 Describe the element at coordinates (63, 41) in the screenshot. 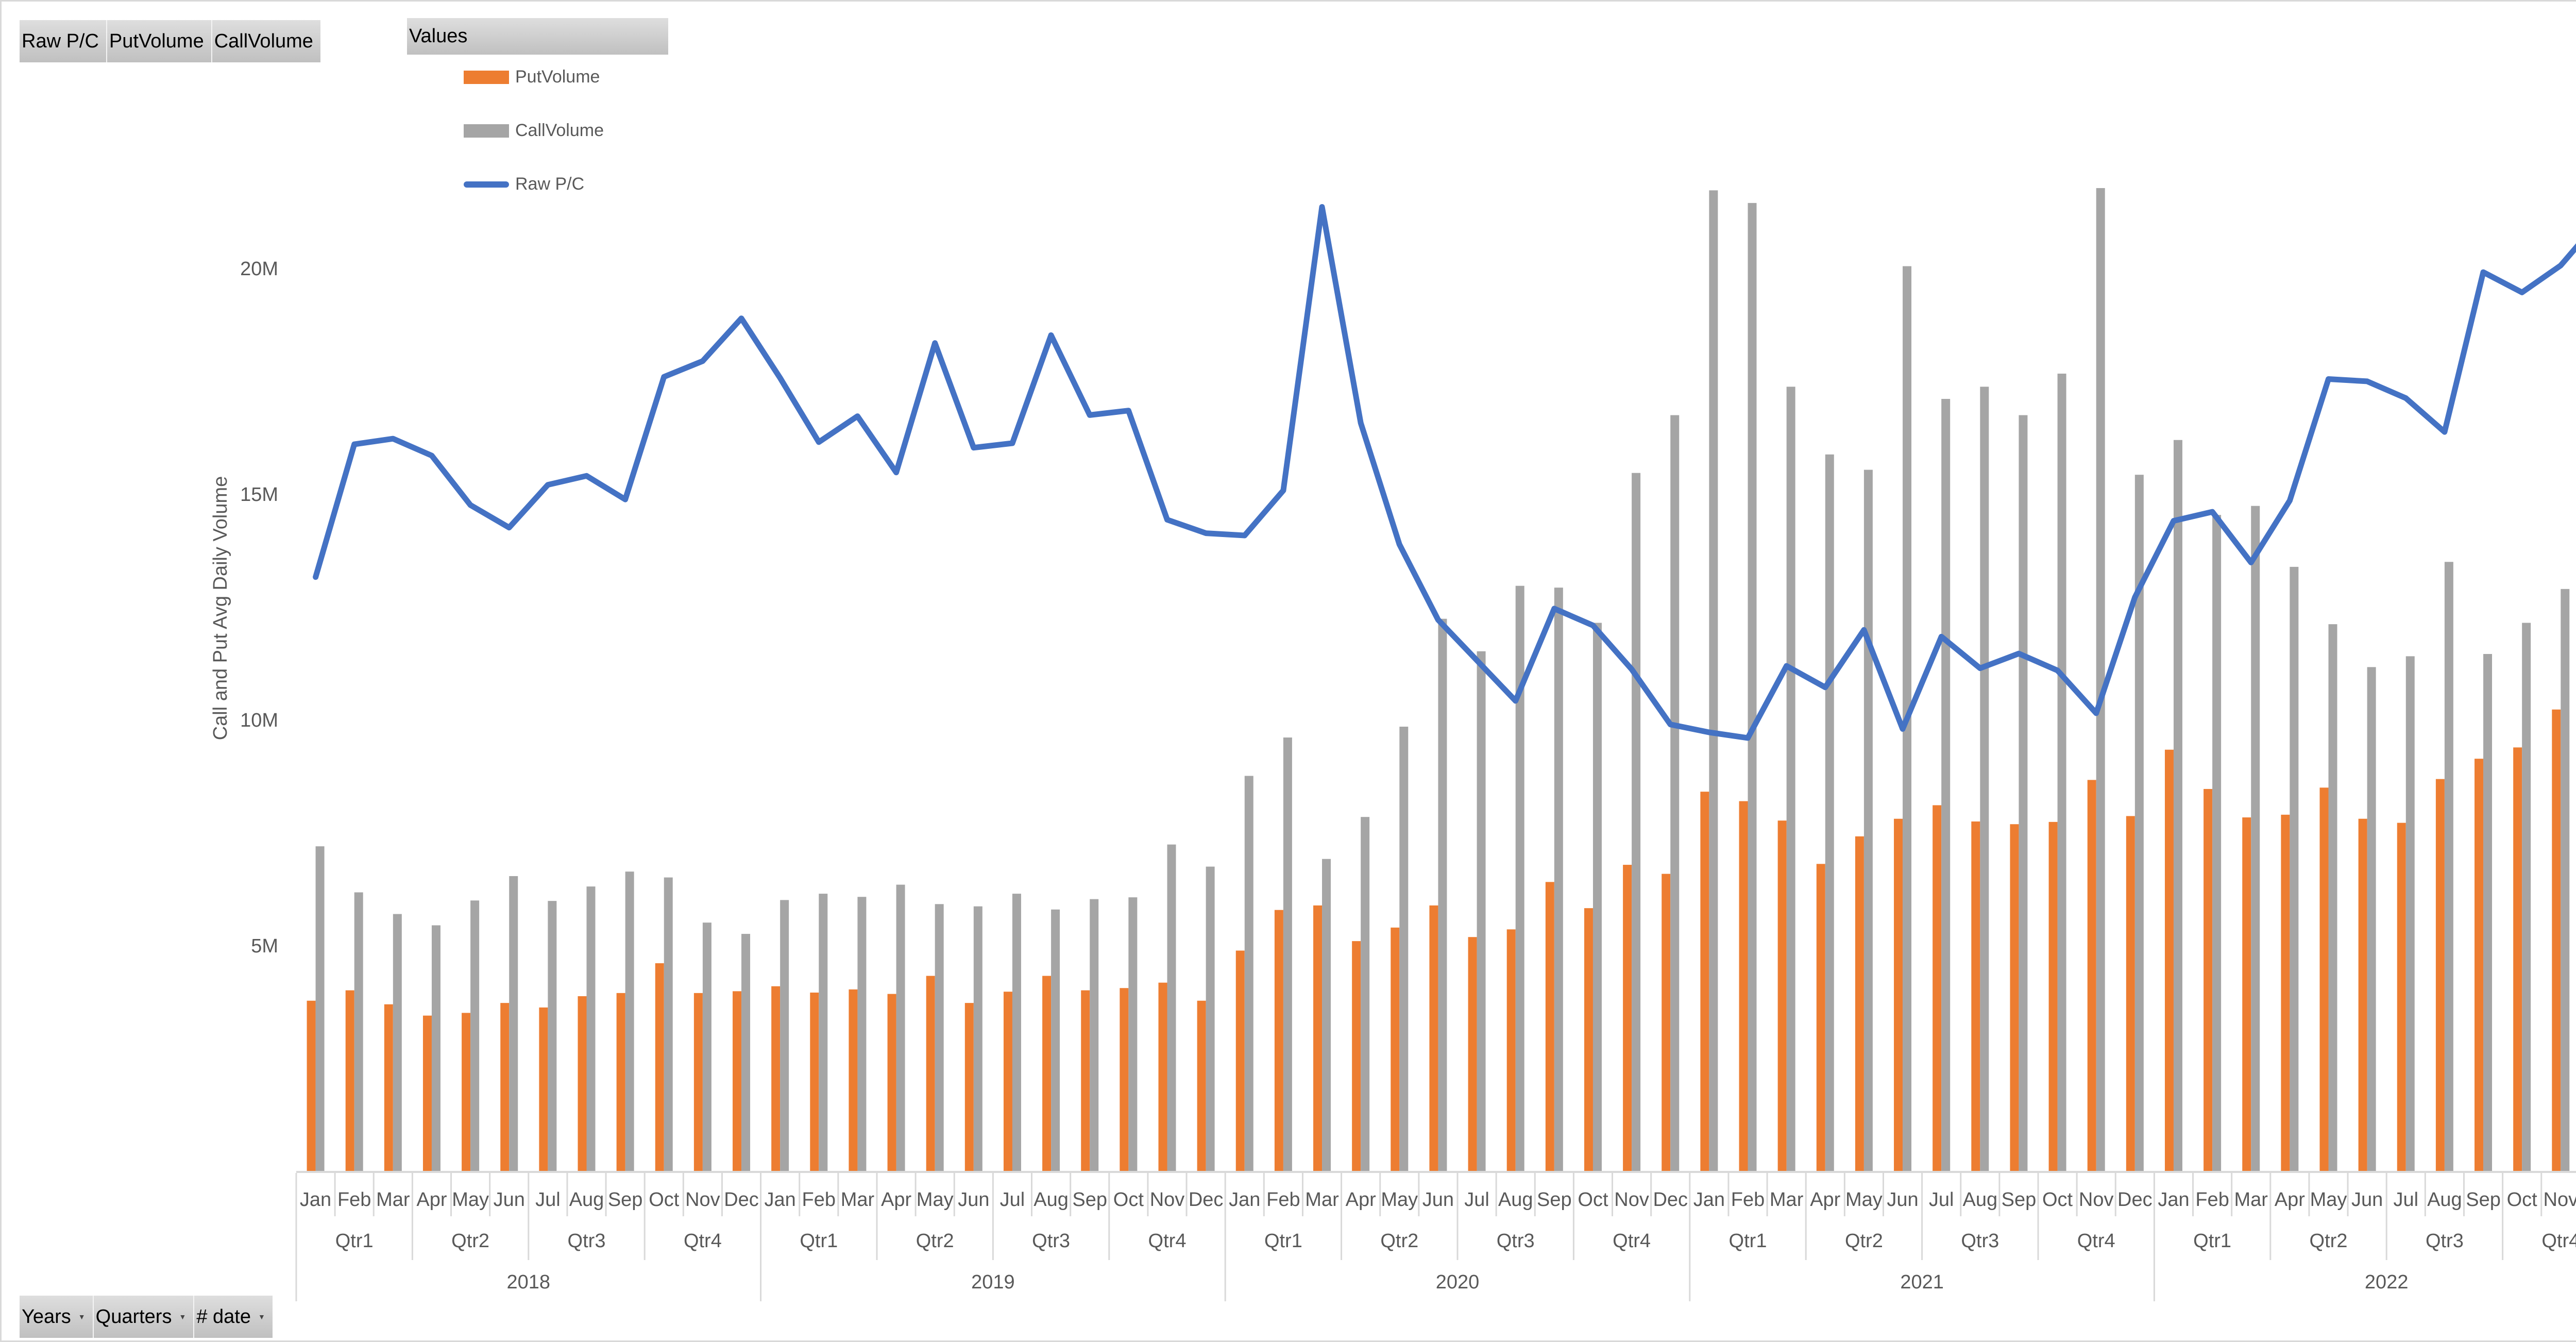

I see `field-button-raw-pc: Raw P/C` at that location.